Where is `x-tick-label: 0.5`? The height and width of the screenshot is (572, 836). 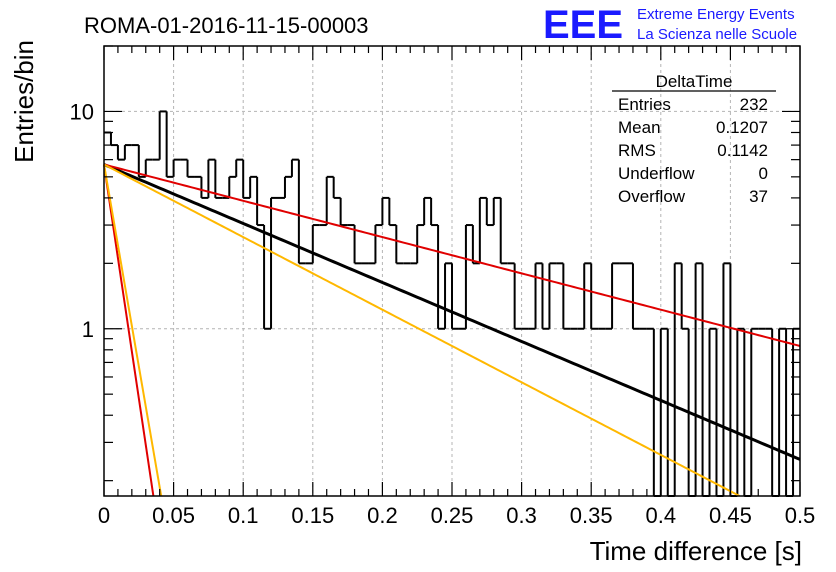
x-tick-label: 0.5 is located at coordinates (800, 515).